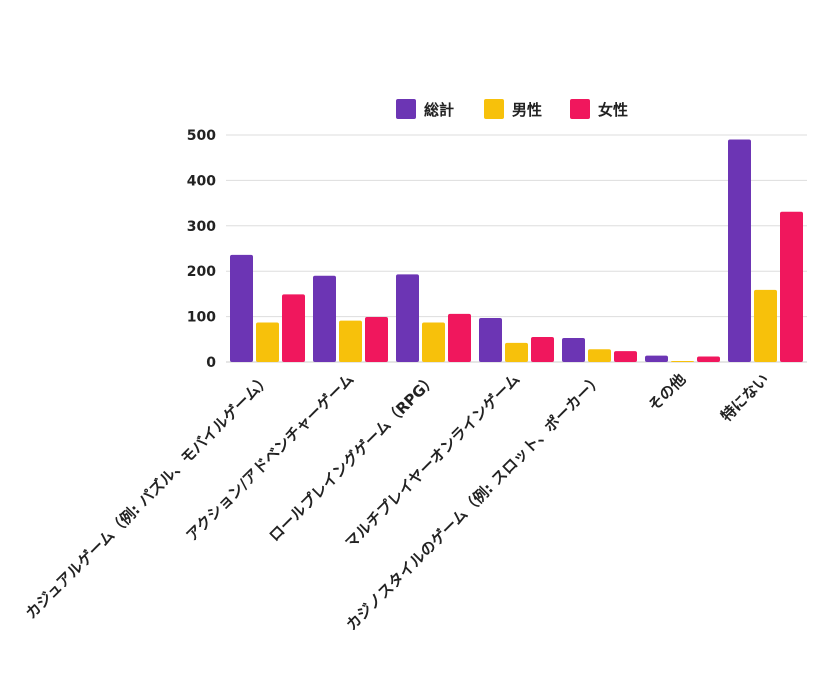 The height and width of the screenshot is (700, 820). What do you see at coordinates (352, 457) in the screenshot?
I see `x-tick-label: ロールプレイングゲーム（RPG）` at bounding box center [352, 457].